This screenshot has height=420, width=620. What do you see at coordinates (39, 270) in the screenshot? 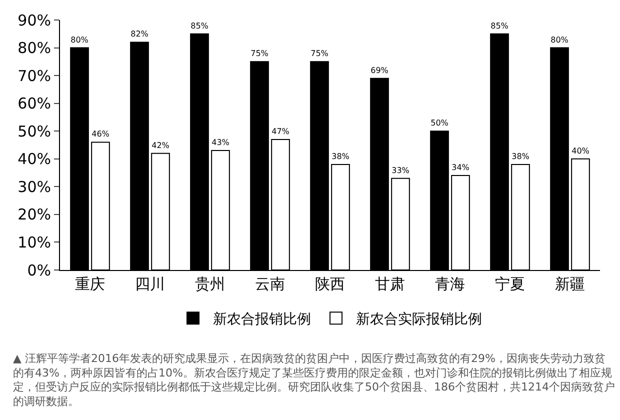
I see `y-tick-label: 0%` at bounding box center [39, 270].